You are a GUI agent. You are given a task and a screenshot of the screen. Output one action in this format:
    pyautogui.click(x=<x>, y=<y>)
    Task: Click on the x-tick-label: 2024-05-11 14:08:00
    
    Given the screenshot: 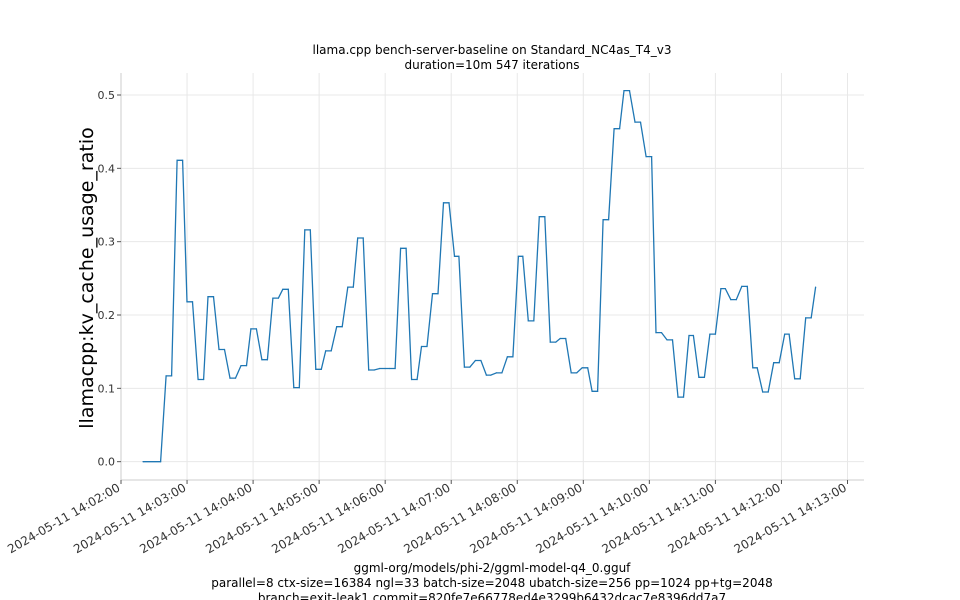 What is the action you would take?
    pyautogui.click(x=459, y=518)
    